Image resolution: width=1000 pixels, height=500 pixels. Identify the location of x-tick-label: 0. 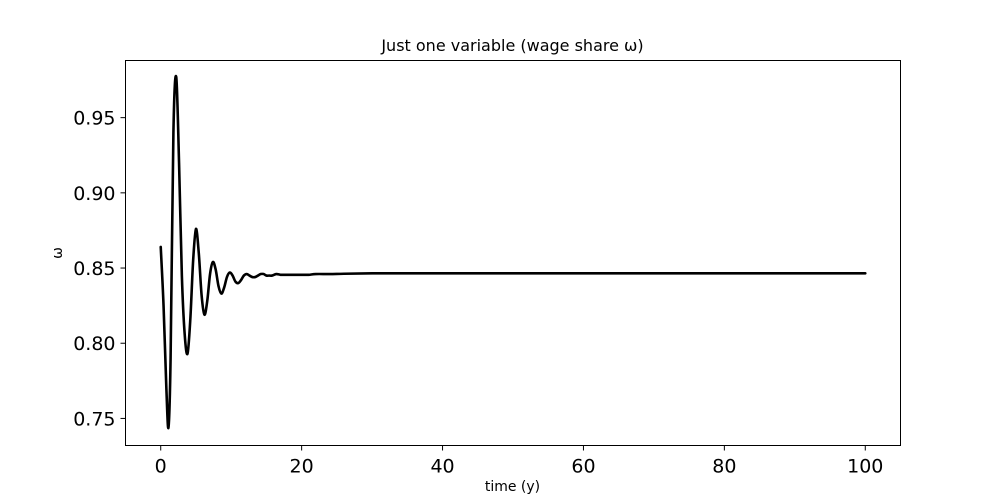
(161, 467).